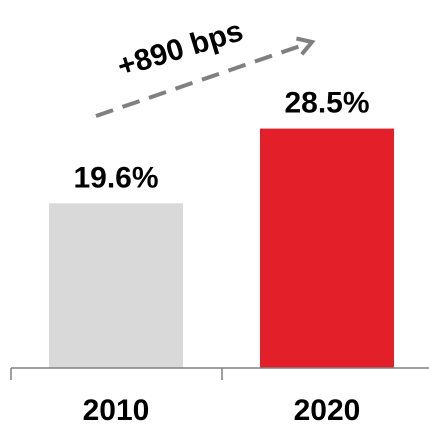 The image size is (429, 426). What do you see at coordinates (222, 410) in the screenshot?
I see `x-axis-tick-labels: 2010 2020` at bounding box center [222, 410].